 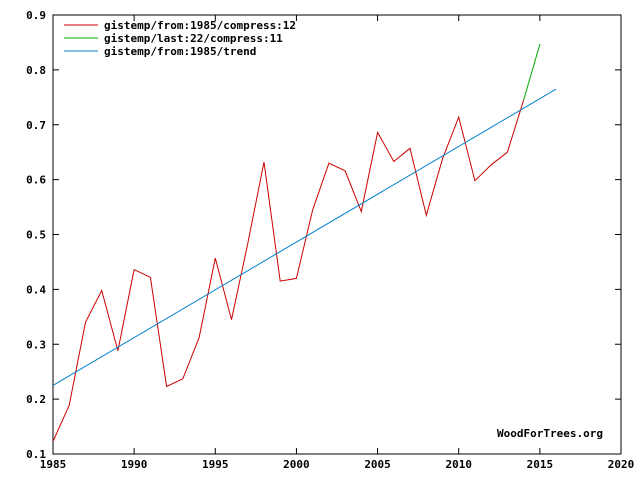 I want to click on y-tick-label: 0.2, so click(x=36, y=399).